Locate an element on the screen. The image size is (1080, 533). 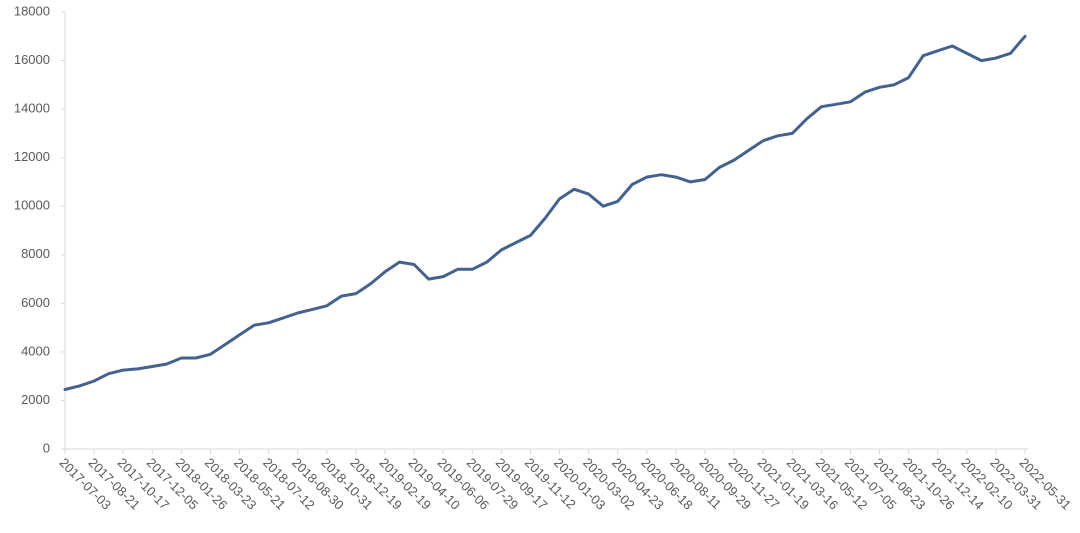
y-tick-label: 14000 is located at coordinates (32, 108).